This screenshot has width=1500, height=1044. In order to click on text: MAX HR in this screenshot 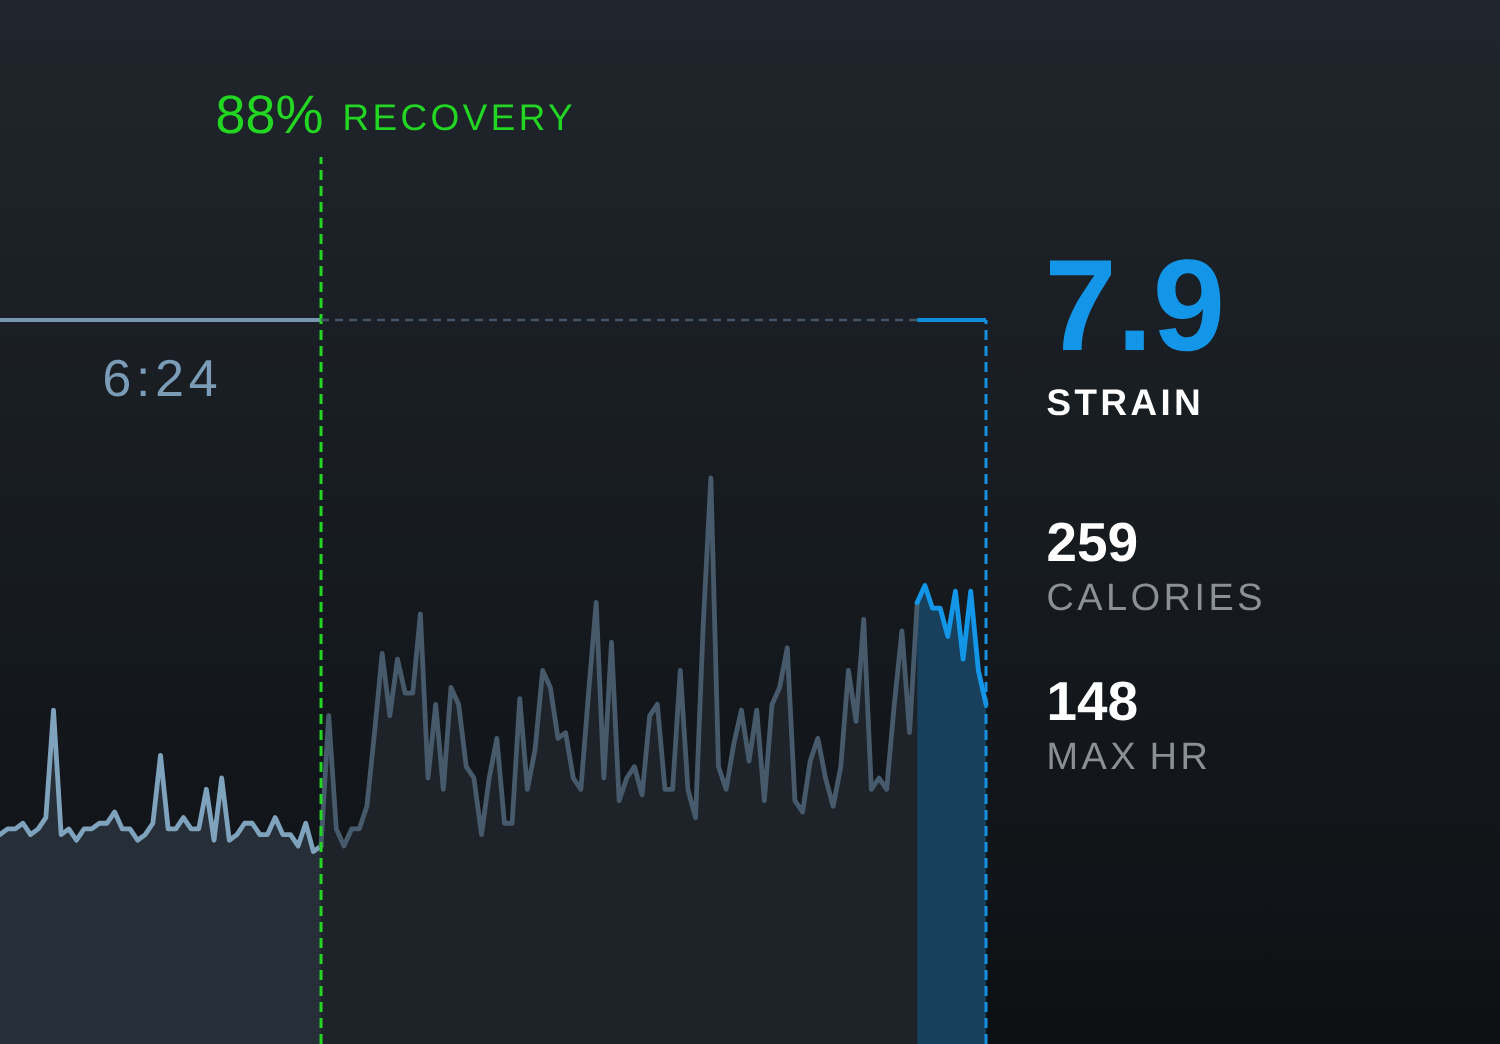, I will do `click(1128, 755)`.